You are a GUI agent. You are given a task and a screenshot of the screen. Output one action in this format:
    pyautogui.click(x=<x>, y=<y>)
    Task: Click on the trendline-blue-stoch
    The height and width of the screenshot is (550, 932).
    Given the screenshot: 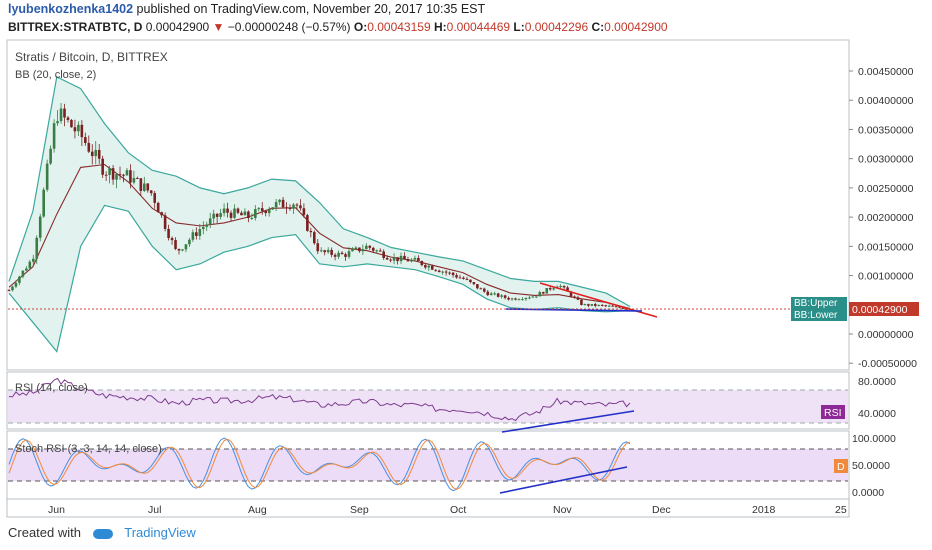 What is the action you would take?
    pyautogui.click(x=563, y=480)
    